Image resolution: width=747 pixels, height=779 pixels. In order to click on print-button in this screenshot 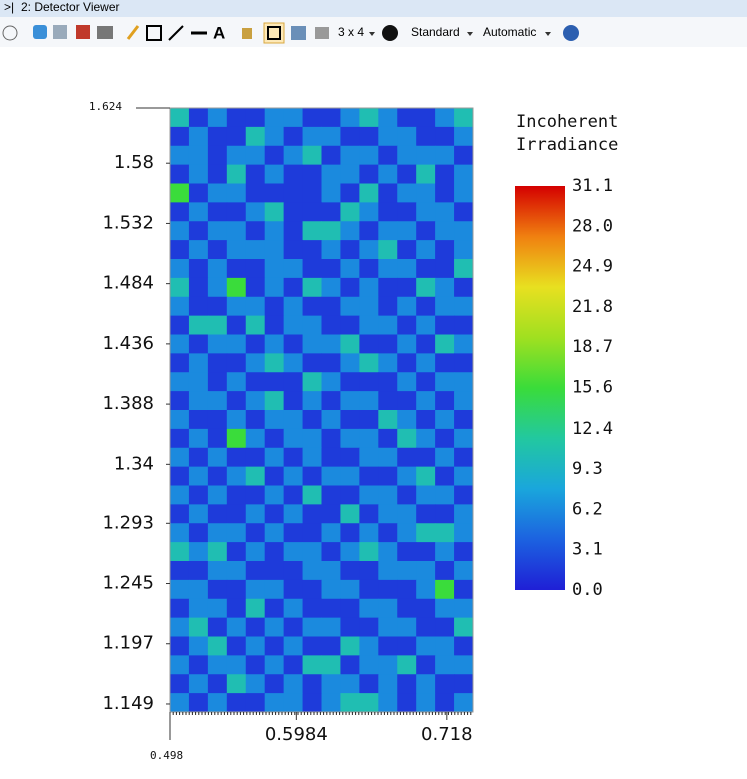, I will do `click(105, 32)`.